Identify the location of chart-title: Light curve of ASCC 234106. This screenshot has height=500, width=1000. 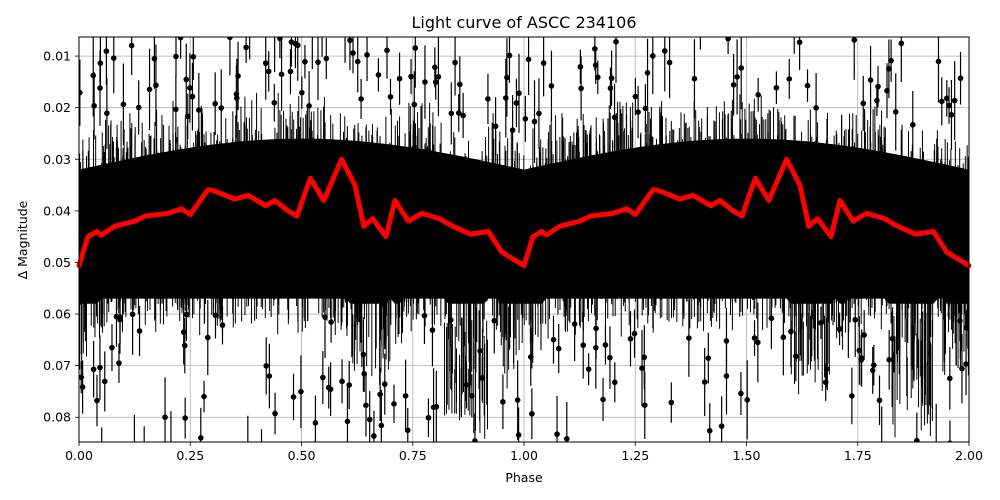
(523, 22).